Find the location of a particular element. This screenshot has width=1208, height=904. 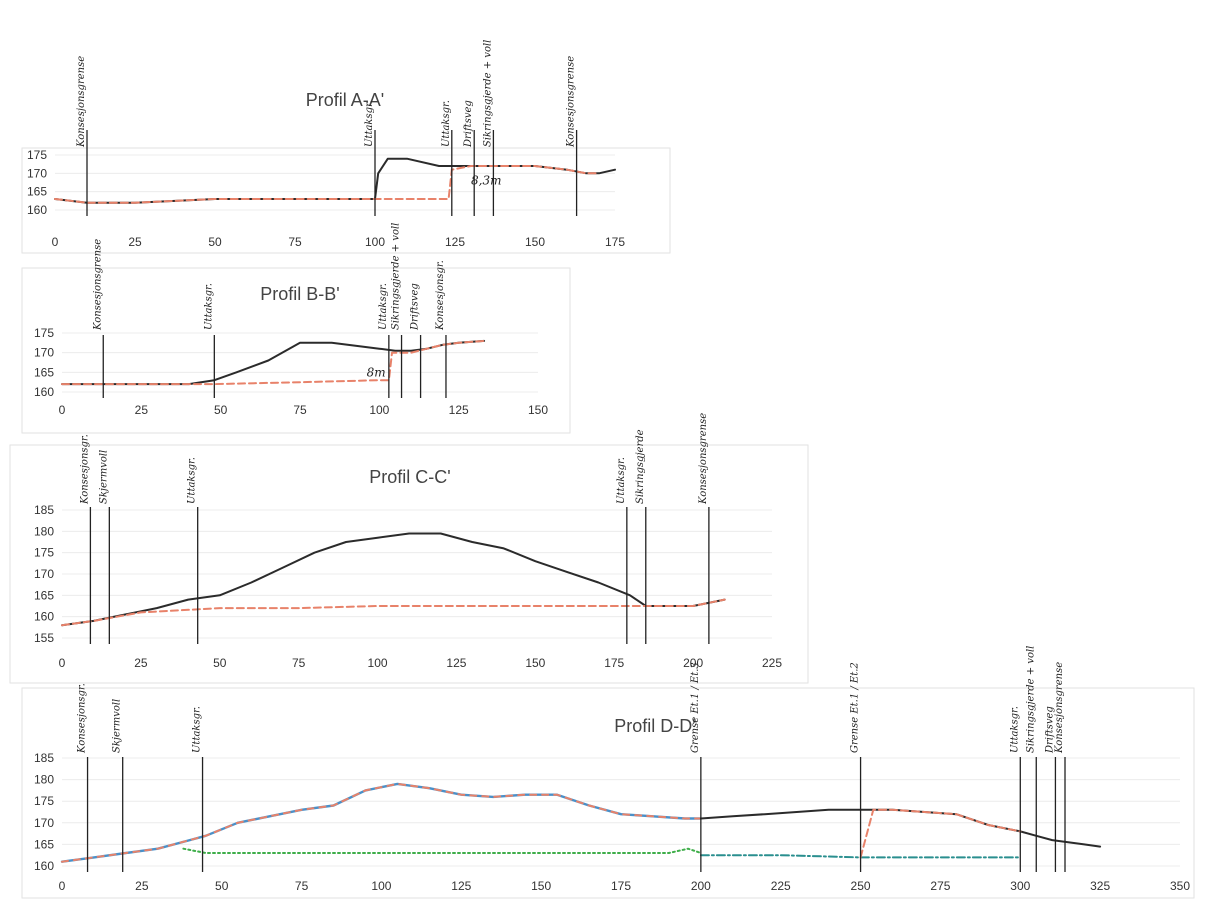

series-line-dotted-green is located at coordinates (442, 850).